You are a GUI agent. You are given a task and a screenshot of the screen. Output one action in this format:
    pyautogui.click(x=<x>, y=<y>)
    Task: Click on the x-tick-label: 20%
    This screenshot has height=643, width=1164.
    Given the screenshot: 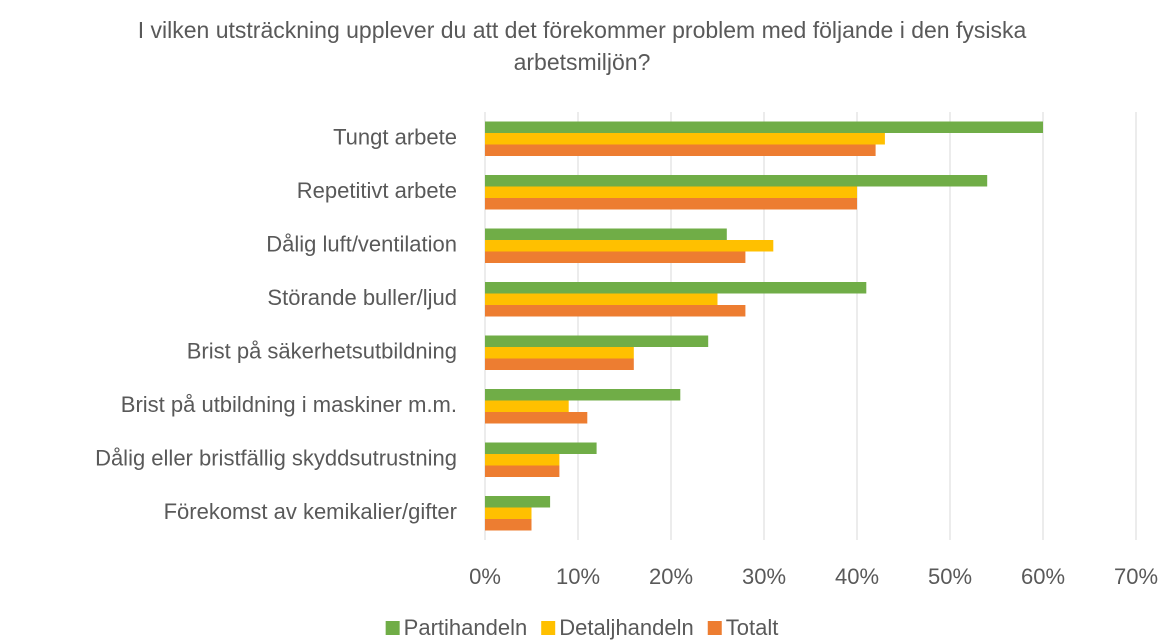 What is the action you would take?
    pyautogui.click(x=671, y=576)
    